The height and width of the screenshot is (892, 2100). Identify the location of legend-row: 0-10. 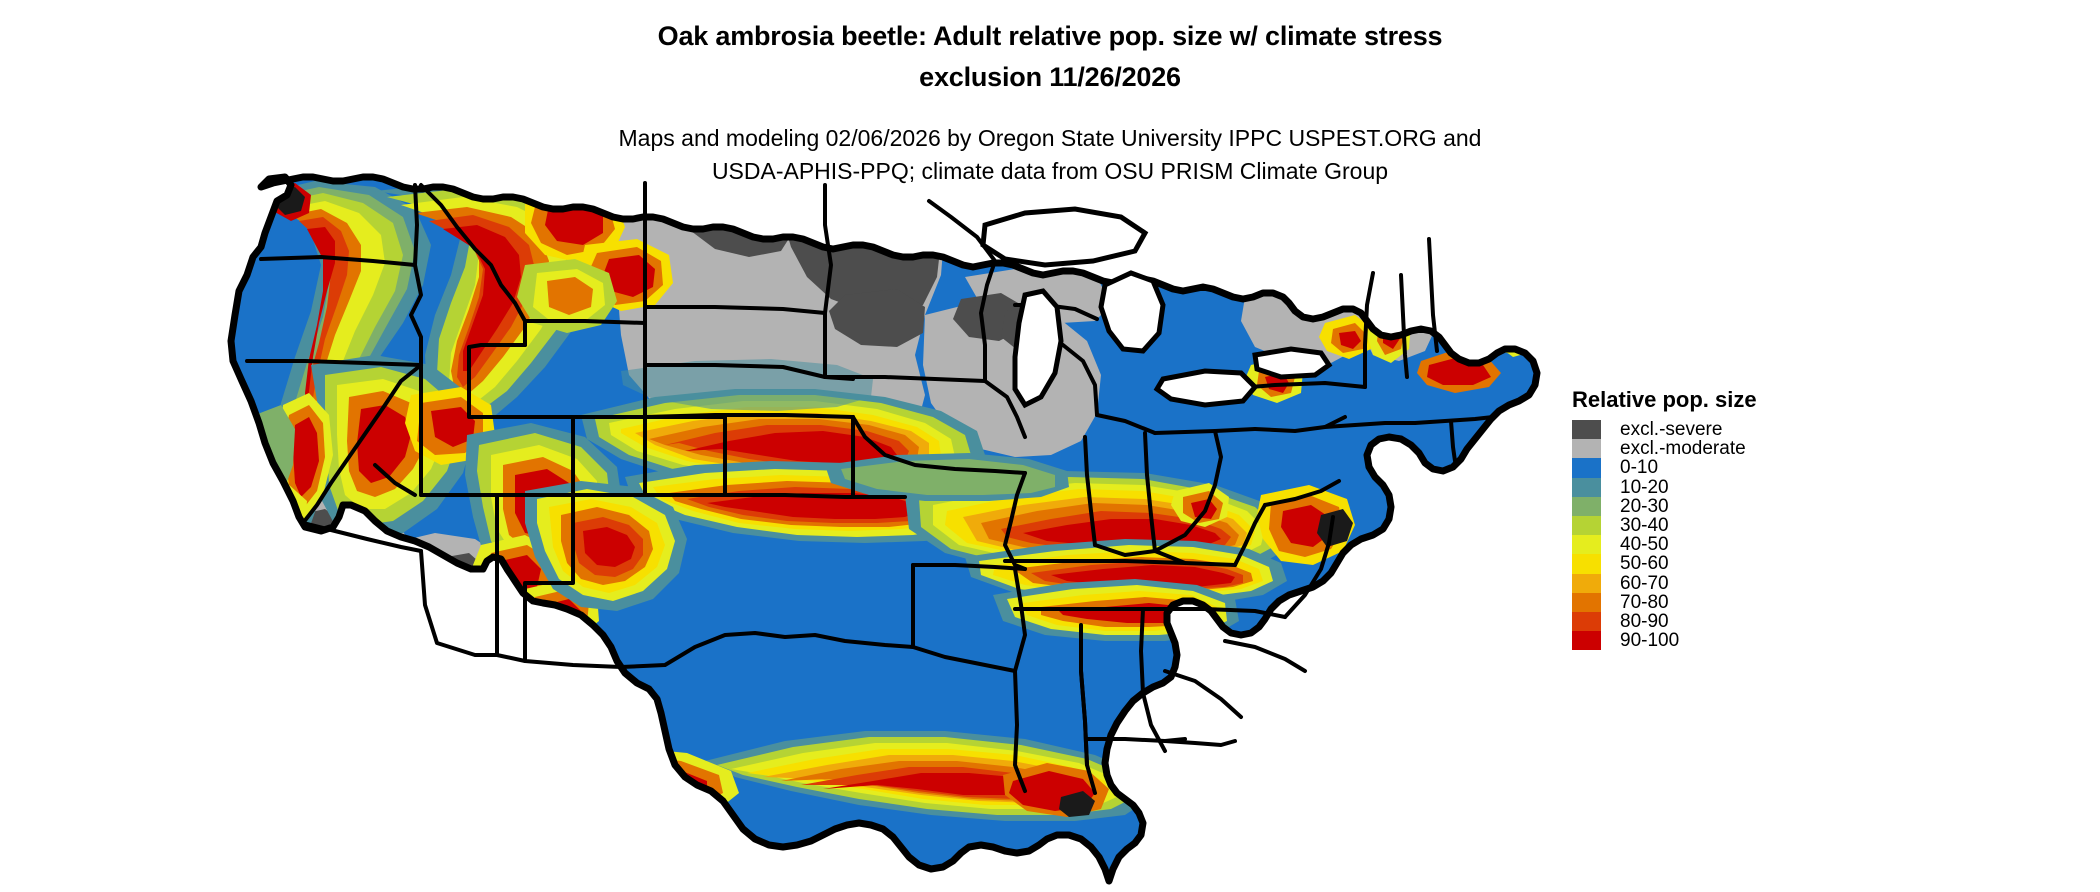
(1722, 468).